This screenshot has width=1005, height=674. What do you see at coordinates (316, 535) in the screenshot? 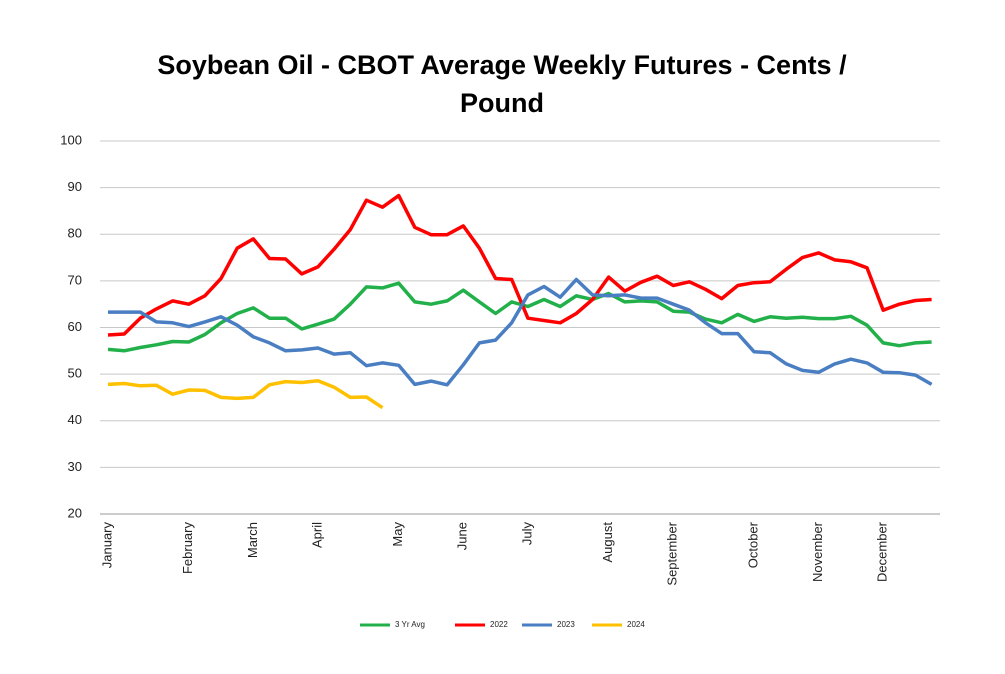
I see `x-tick-label: April` at bounding box center [316, 535].